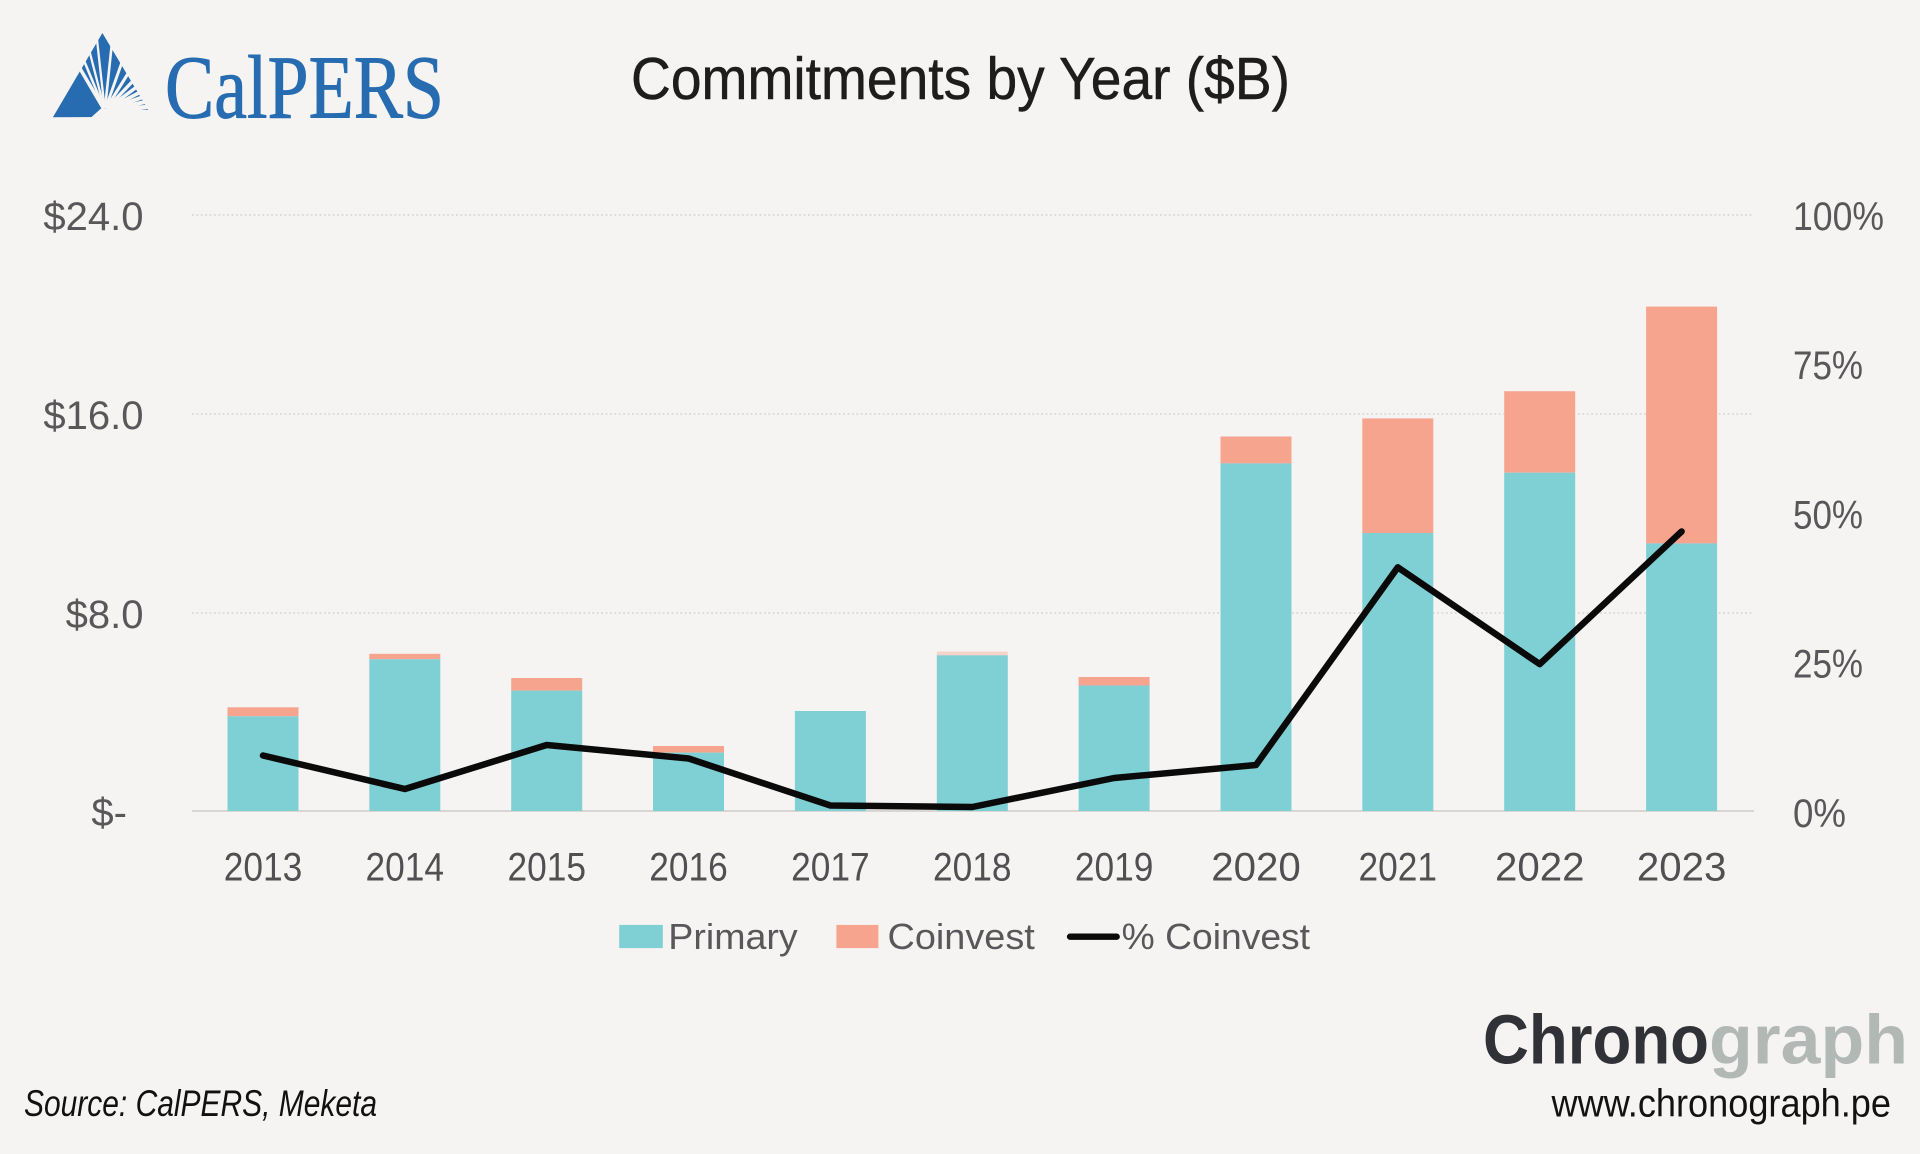 The image size is (1920, 1154). I want to click on svg-text: 2020, so click(1256, 868).